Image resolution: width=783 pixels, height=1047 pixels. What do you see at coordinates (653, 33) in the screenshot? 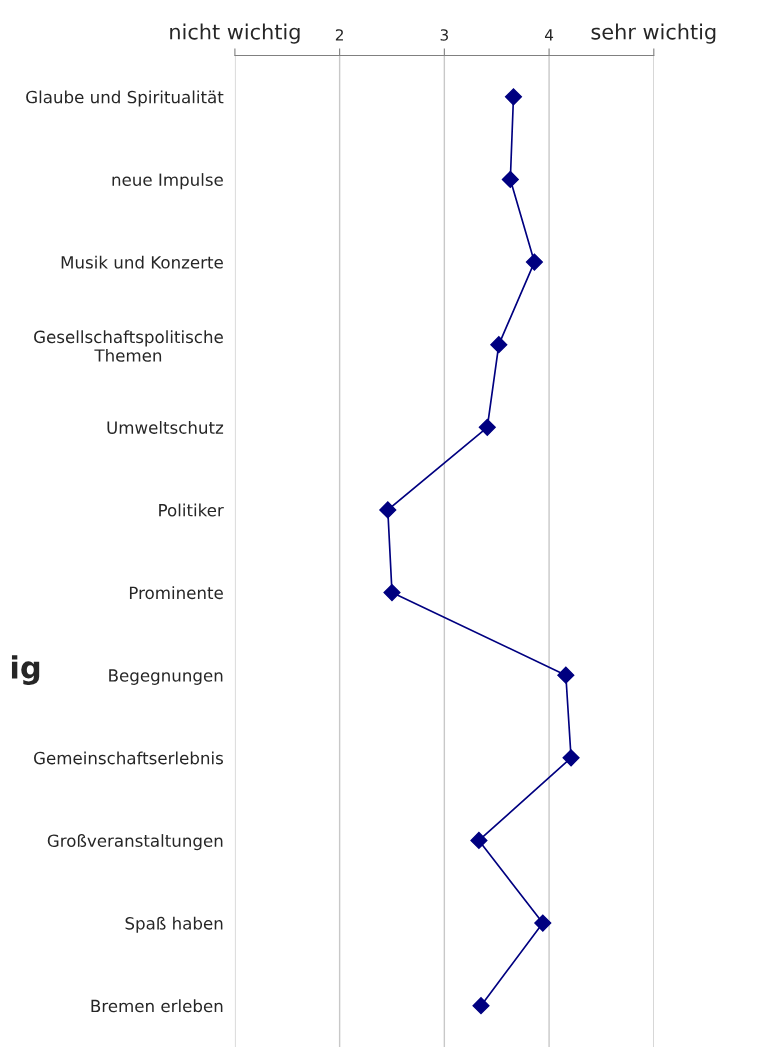
I see `x-tick-label: sehr wichtig` at bounding box center [653, 33].